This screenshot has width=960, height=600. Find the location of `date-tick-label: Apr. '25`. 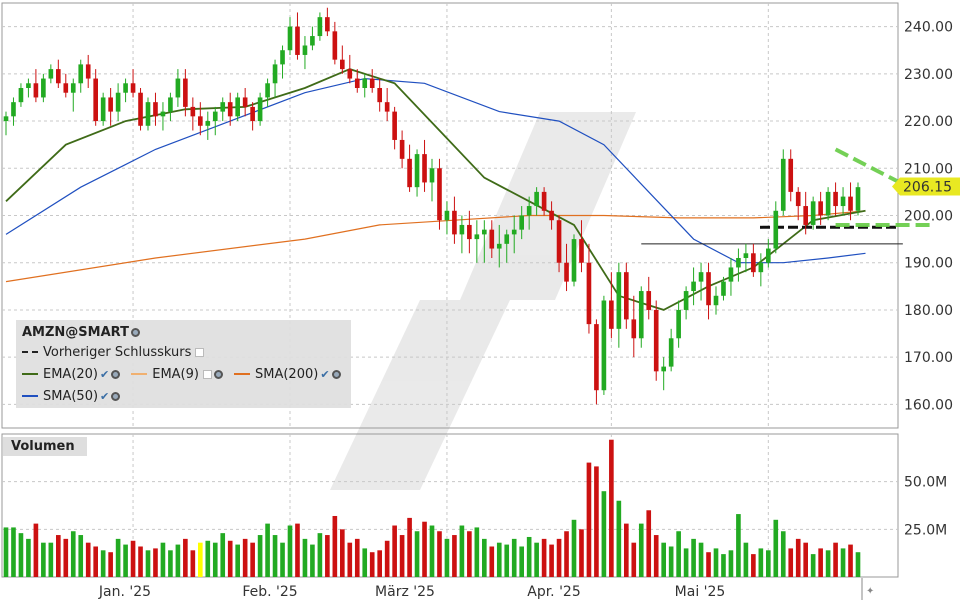

date-tick-label: Apr. '25 is located at coordinates (554, 592).